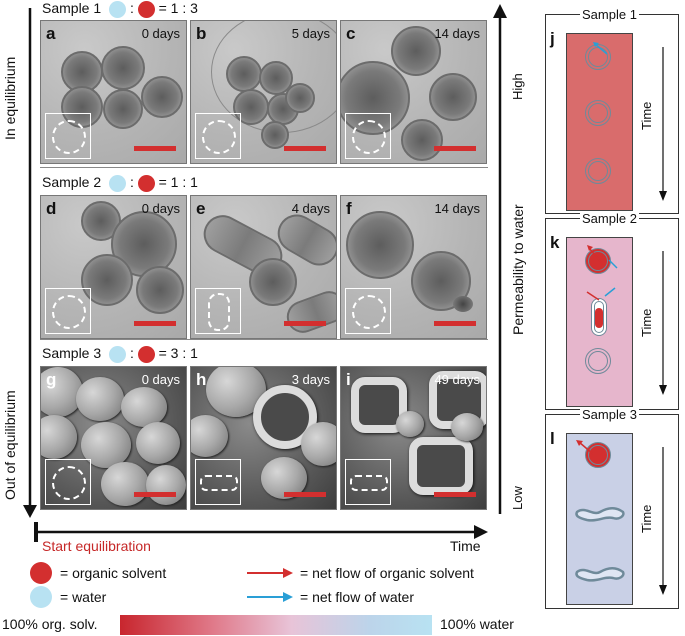  Describe the element at coordinates (72, 353) in the screenshot. I see `sample-3-title: Sample 3` at that location.